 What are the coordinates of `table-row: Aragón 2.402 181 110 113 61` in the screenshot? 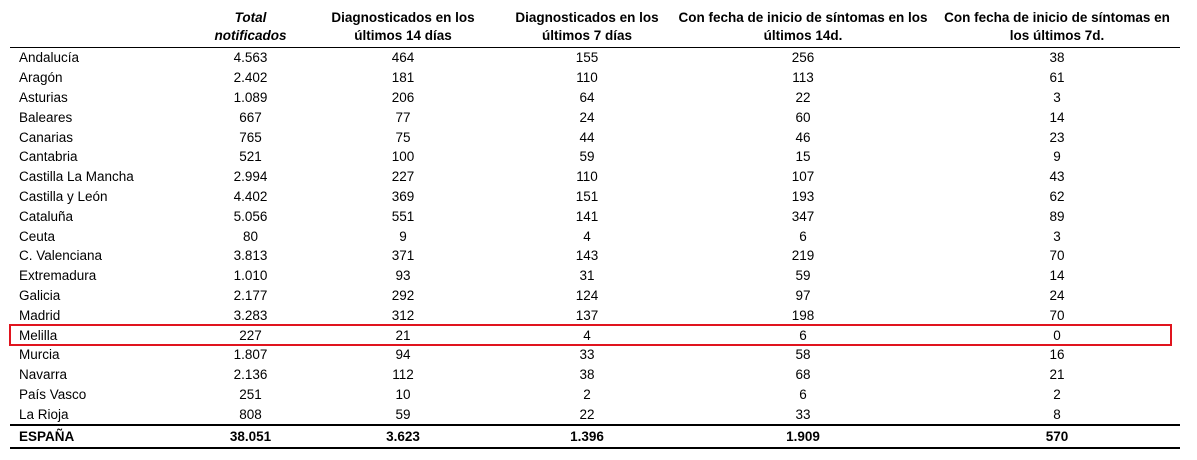 It's located at (595, 78).